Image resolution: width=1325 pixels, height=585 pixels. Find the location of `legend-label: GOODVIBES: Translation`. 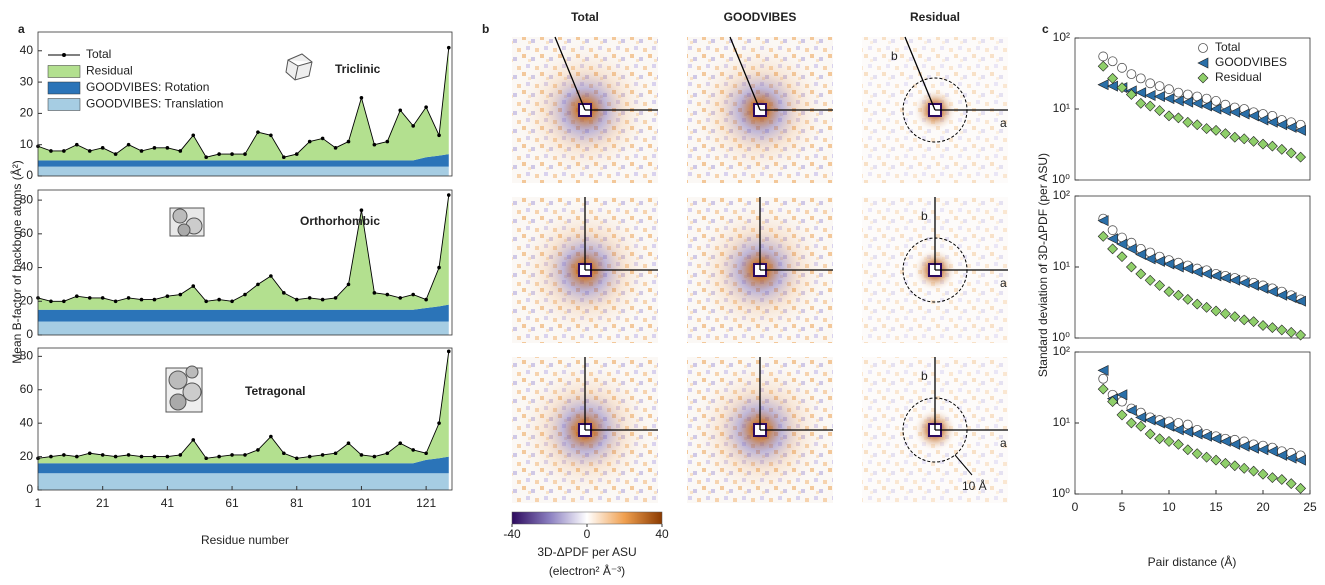

legend-label: GOODVIBES: Translation is located at coordinates (154, 104).